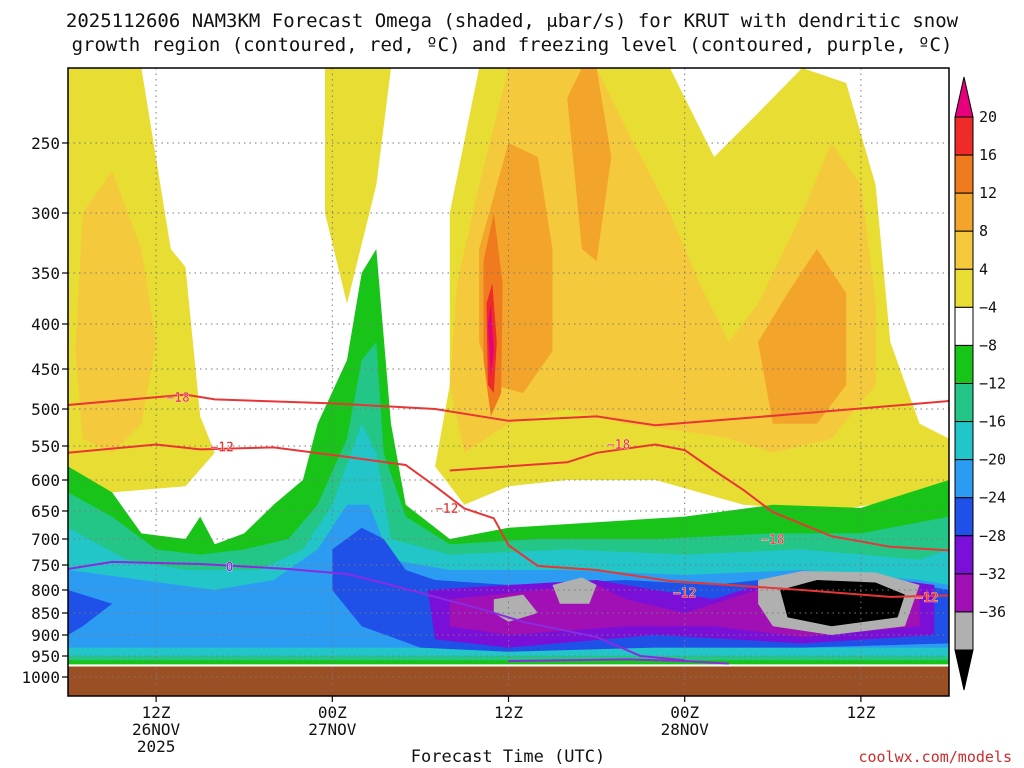  What do you see at coordinates (221, 448) in the screenshot?
I see `contour-label-1: −12` at bounding box center [221, 448].